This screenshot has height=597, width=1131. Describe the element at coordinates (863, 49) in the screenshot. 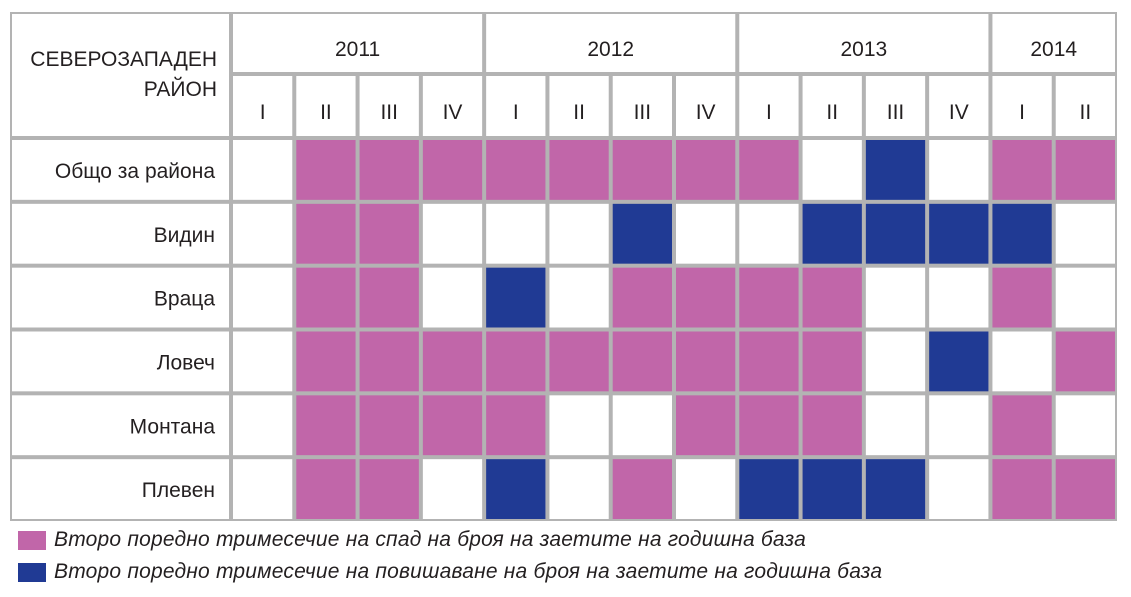

I see `year-label: 2013` at that location.